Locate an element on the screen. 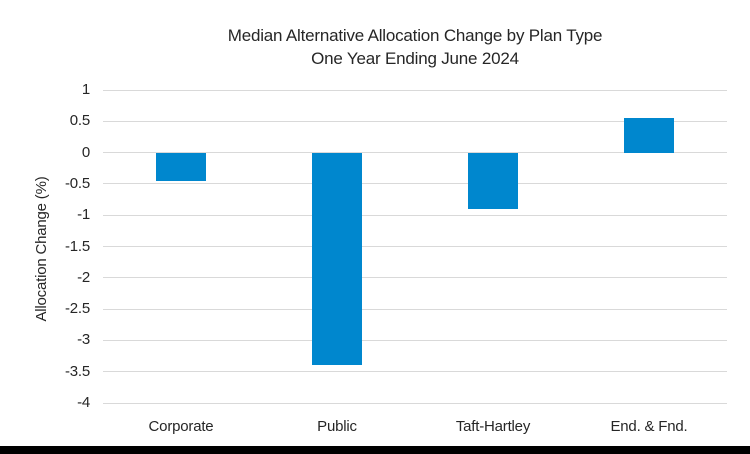  x-category-label: Corporate is located at coordinates (181, 426).